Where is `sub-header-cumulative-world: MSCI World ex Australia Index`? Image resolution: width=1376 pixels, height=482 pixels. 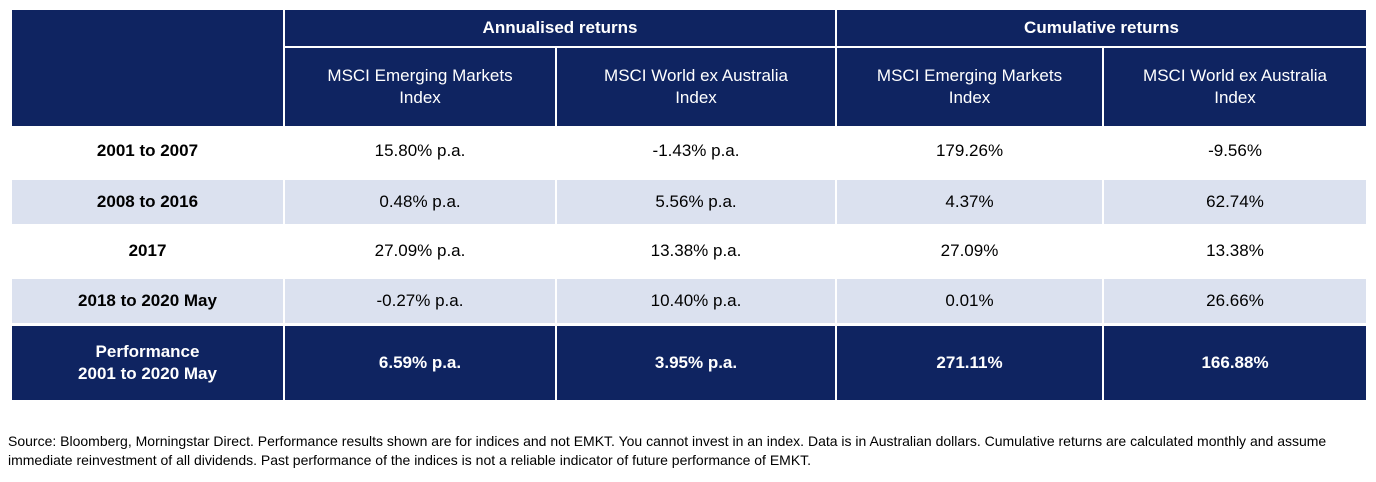
sub-header-cumulative-world: MSCI World ex Australia Index is located at coordinates (1234, 86).